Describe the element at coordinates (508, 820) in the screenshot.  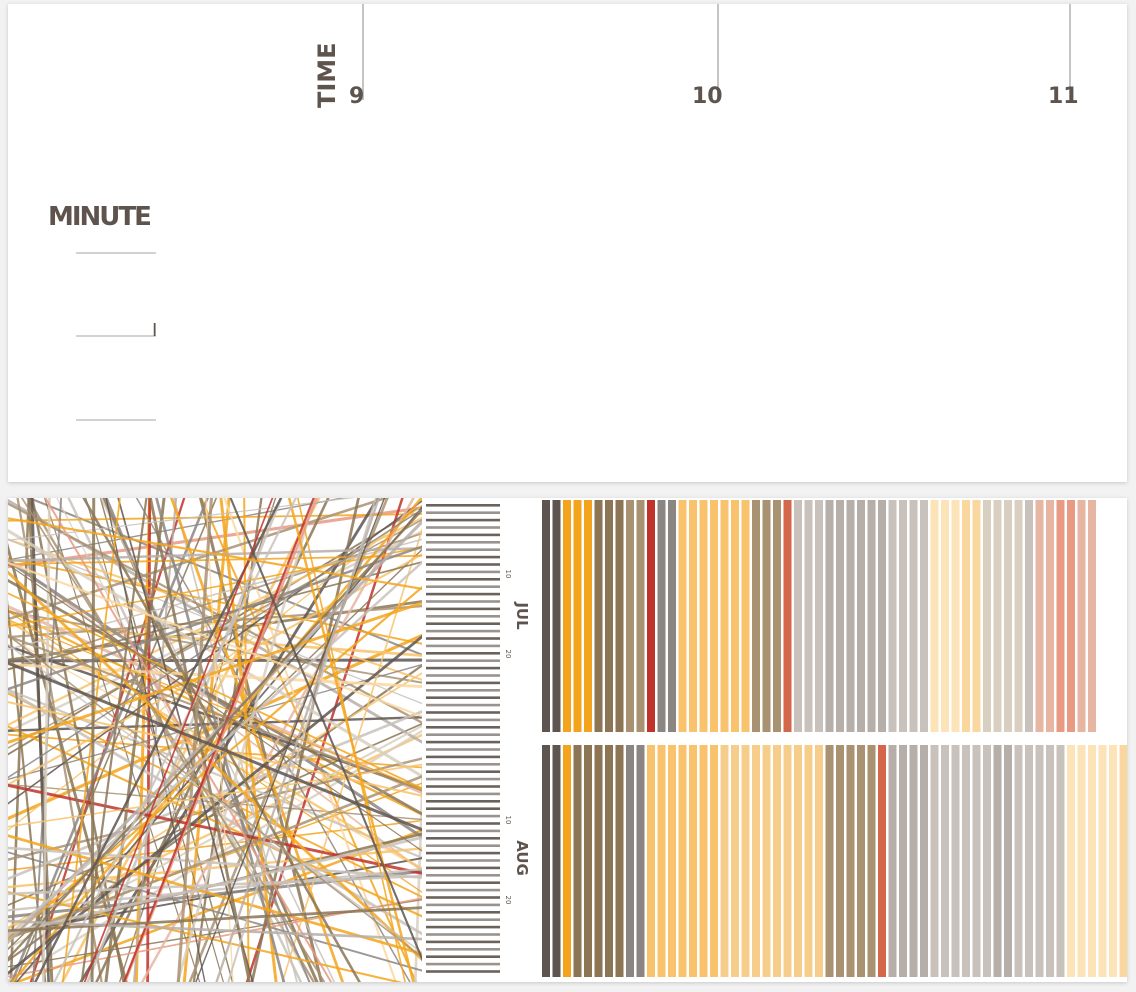
I see `ruler-label-aug-10: 10` at that location.